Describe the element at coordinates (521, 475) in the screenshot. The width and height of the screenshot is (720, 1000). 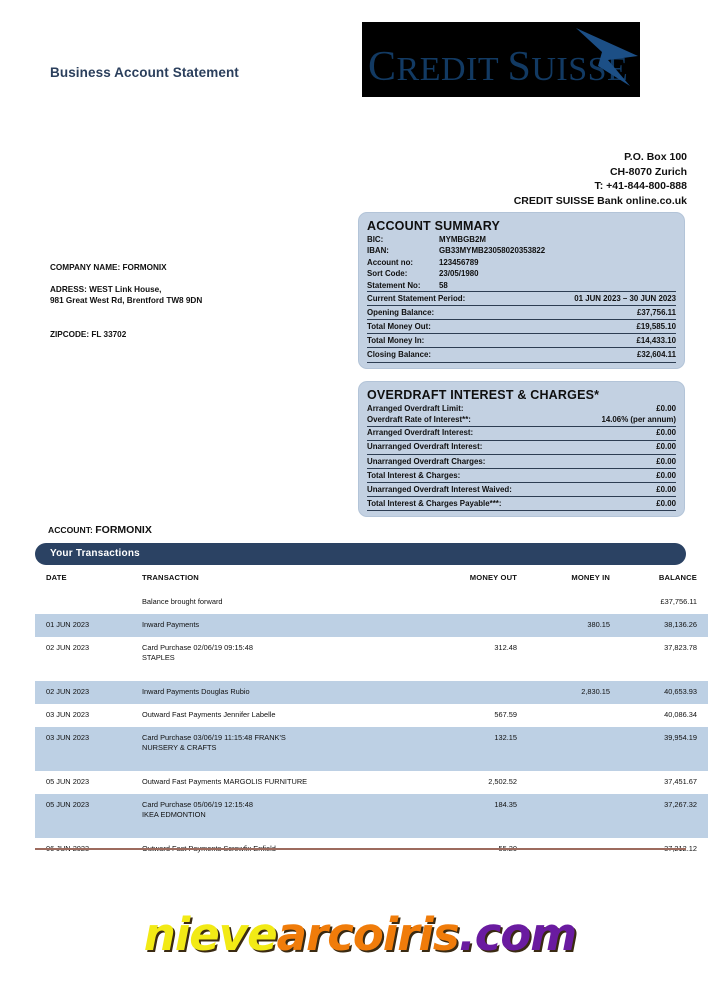
I see `overdraft-row: Total Interest & Charges: £0.00` at that location.